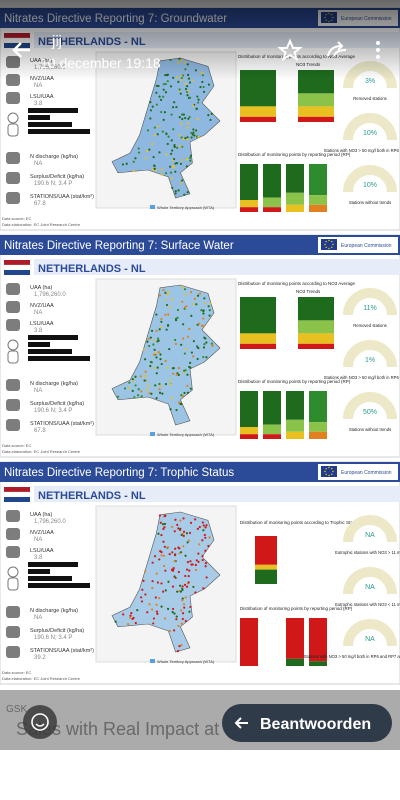 This screenshot has height=800, width=400. I want to click on back-button, so click(21, 50).